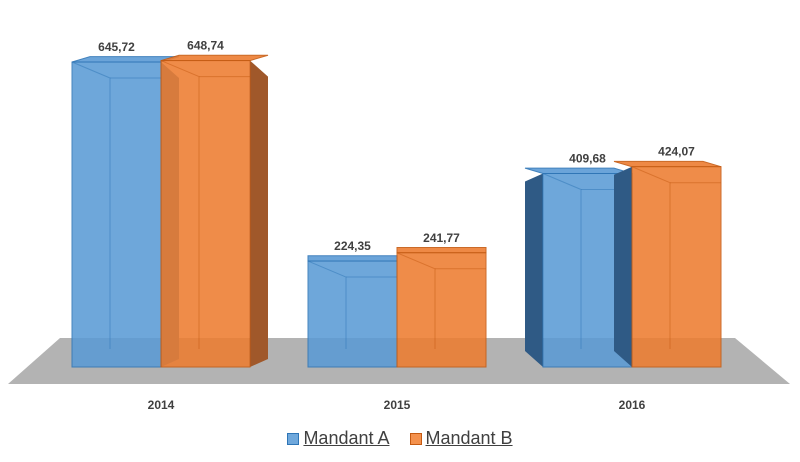 This screenshot has height=462, width=800. I want to click on bar-2016-b, so click(667, 264).